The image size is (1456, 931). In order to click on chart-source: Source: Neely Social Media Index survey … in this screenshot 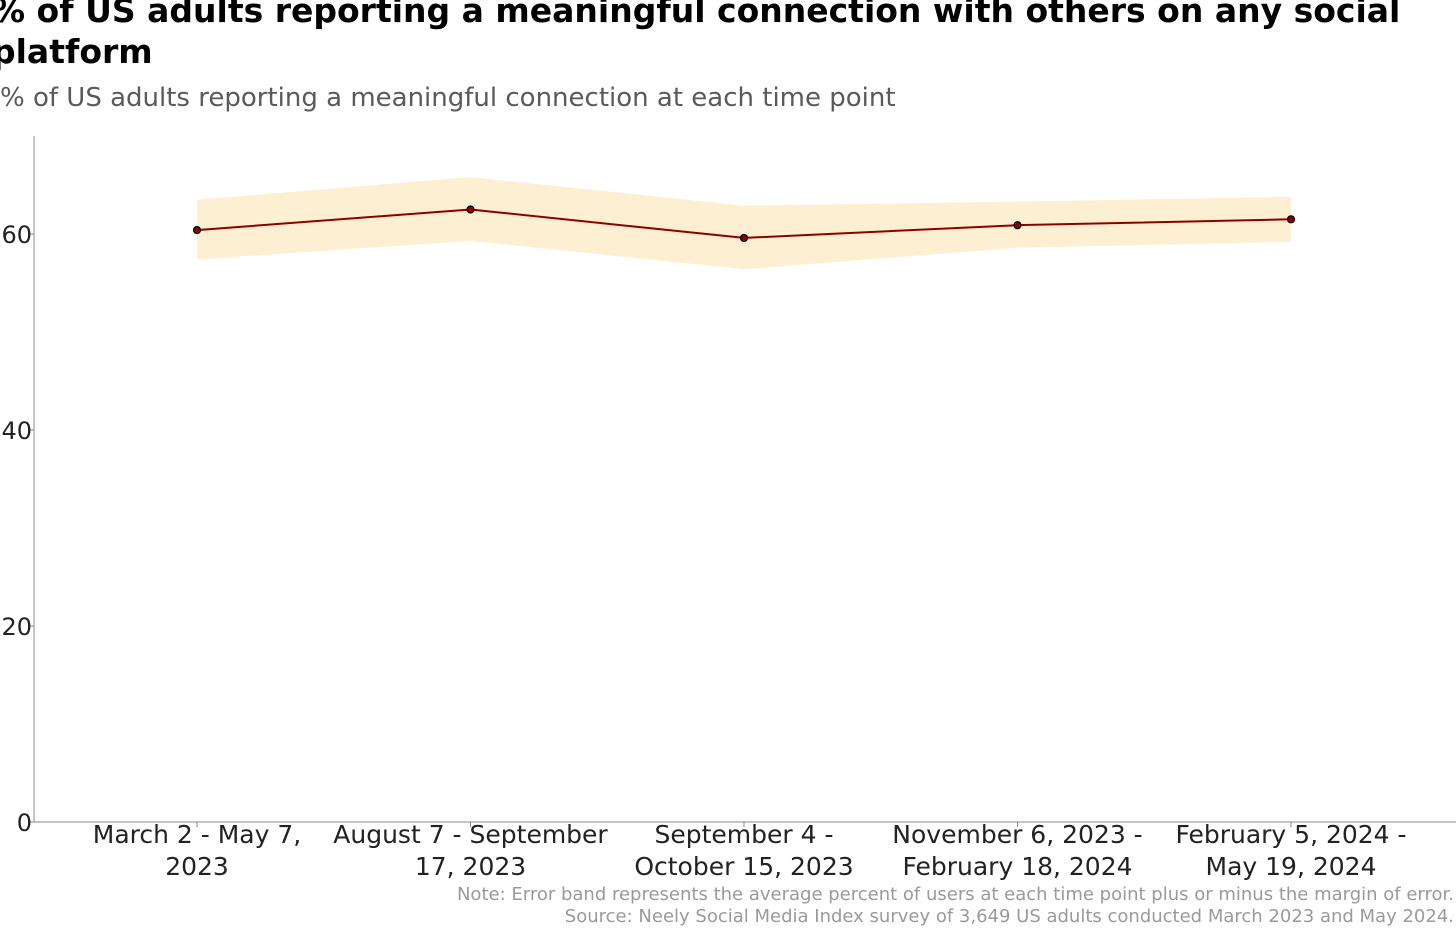, I will do `click(1009, 916)`.